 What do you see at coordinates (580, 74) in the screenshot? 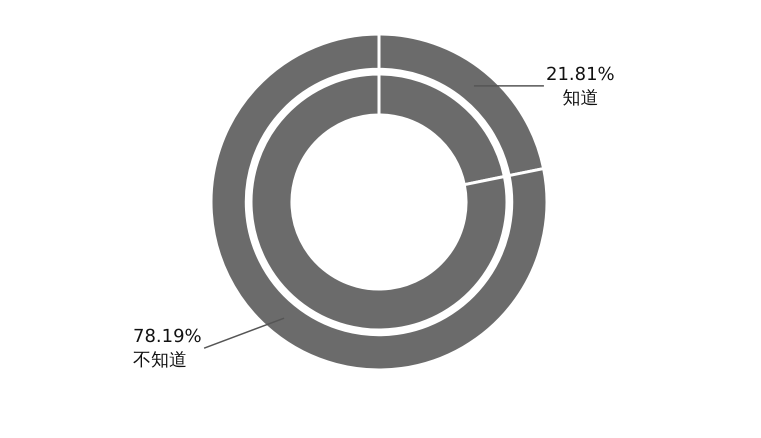
I see `data-label: 21.81%` at bounding box center [580, 74].